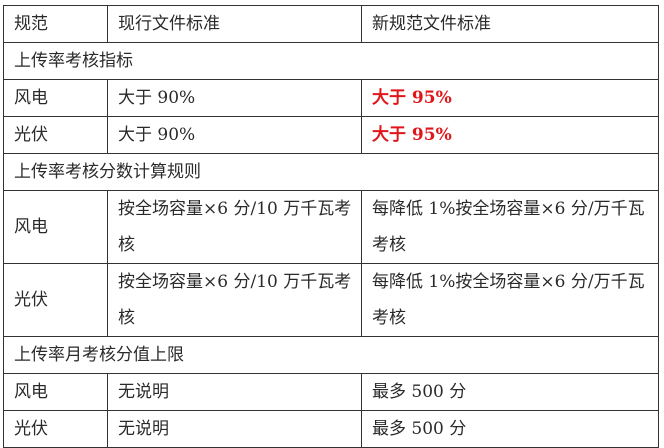 The width and height of the screenshot is (664, 448). I want to click on header-cell: 现行文件标准, so click(234, 24).